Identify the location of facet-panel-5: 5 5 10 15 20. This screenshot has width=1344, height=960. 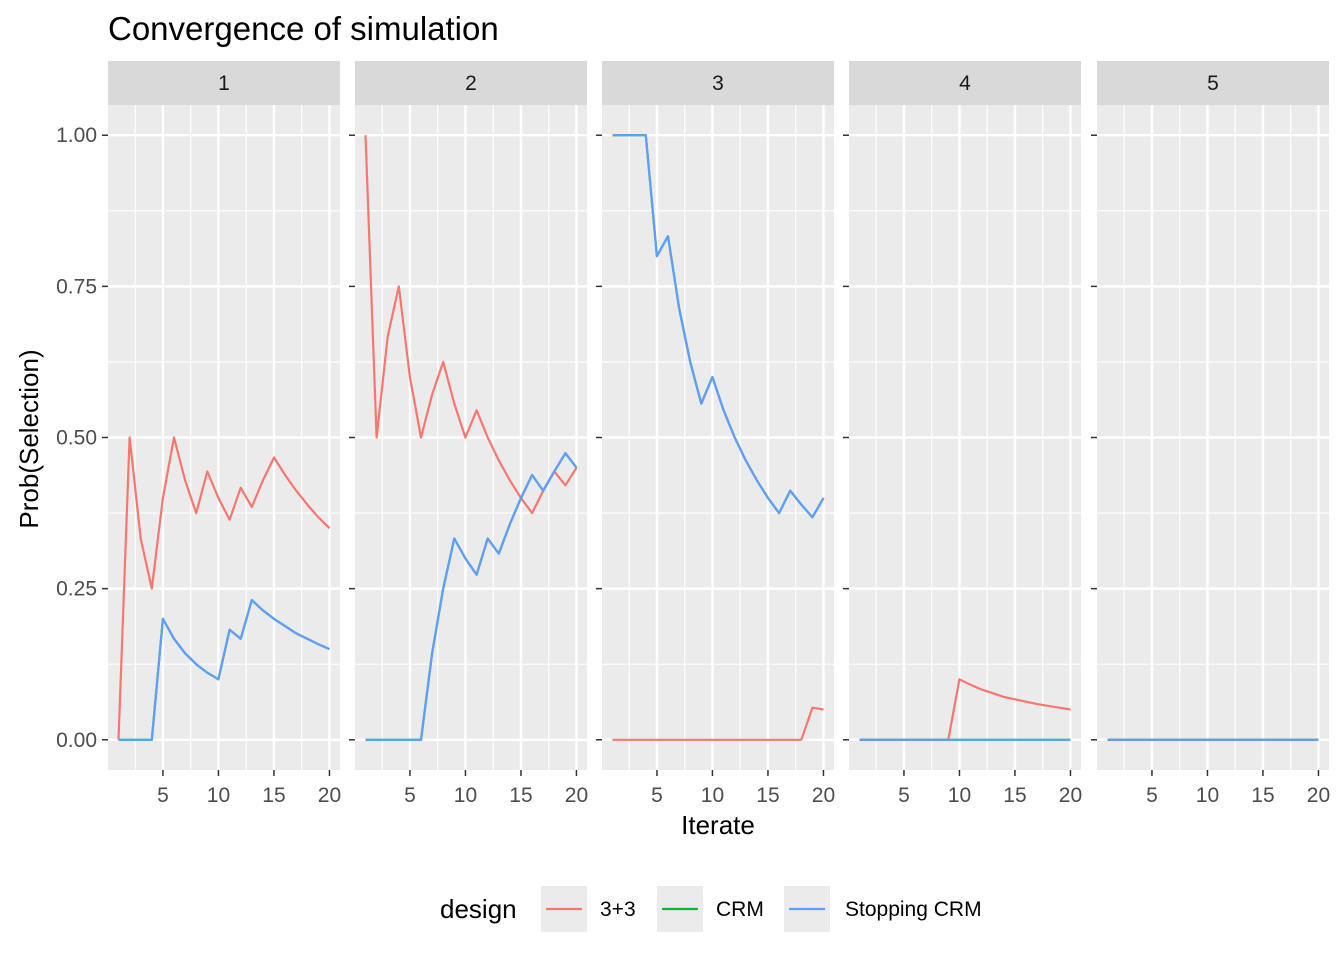
(1213, 434).